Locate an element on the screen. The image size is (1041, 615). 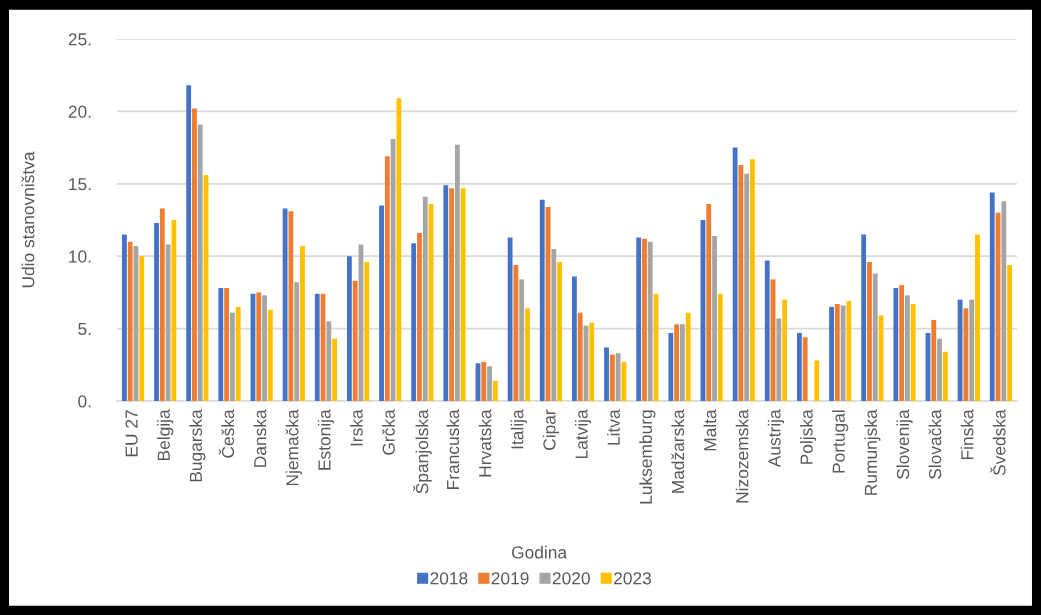
x-tick-label: Rumunjska is located at coordinates (872, 452).